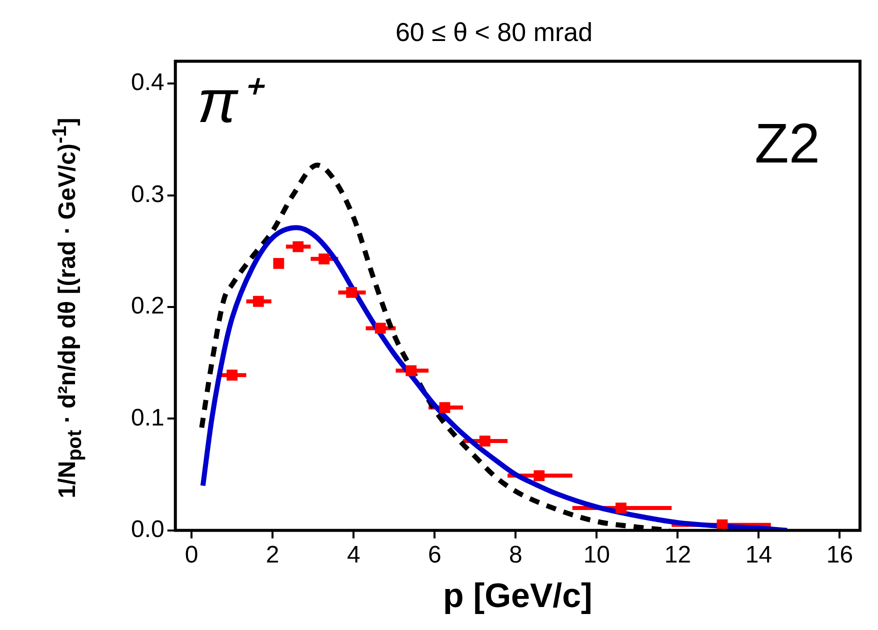 This screenshot has height=630, width=878. I want to click on annotation: Z2, so click(787, 143).